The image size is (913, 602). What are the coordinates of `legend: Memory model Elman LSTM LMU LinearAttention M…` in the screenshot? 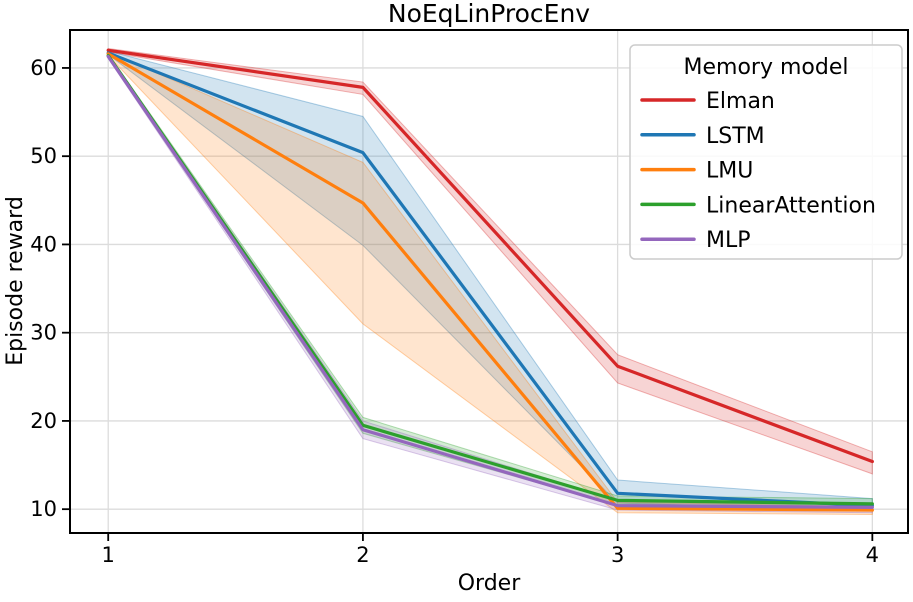 It's located at (766, 152).